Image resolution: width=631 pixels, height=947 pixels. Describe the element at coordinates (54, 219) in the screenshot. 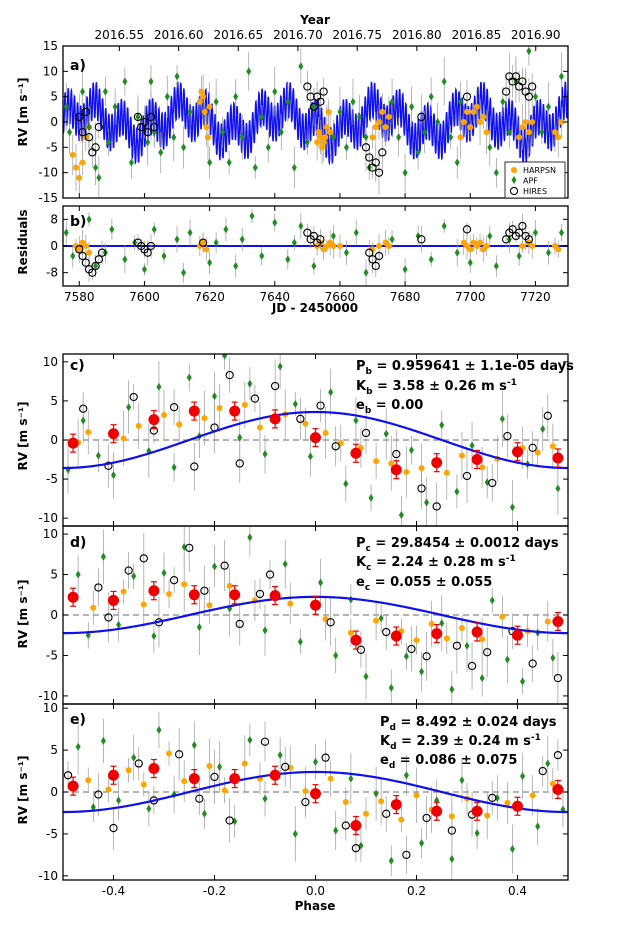

I see `y-tick-label: 8` at that location.